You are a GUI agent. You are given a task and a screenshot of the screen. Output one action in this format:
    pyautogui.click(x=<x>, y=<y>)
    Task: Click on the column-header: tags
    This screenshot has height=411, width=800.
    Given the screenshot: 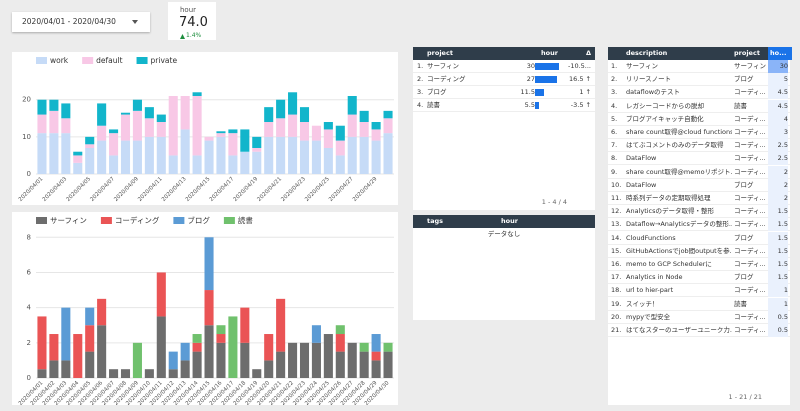 What is the action you would take?
    pyautogui.click(x=435, y=221)
    